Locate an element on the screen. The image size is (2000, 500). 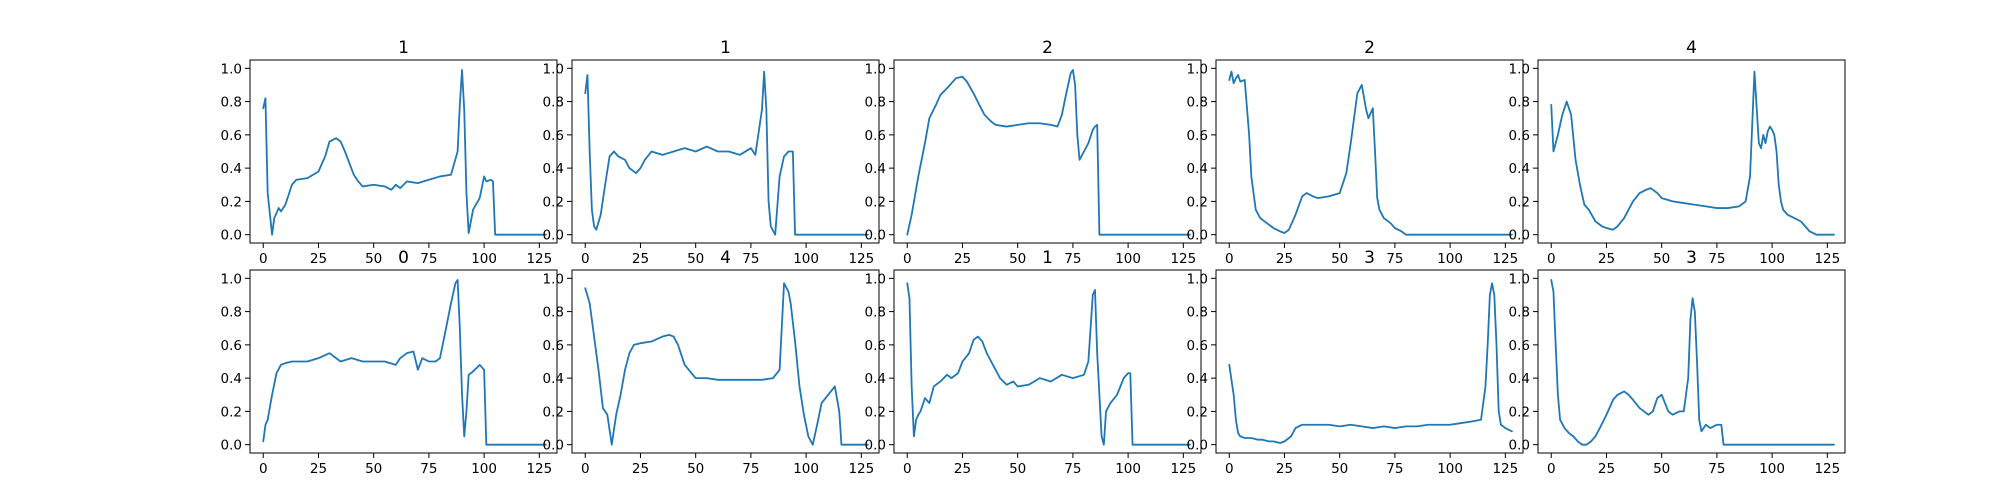
subplot-title: 3 is located at coordinates (1691, 258).